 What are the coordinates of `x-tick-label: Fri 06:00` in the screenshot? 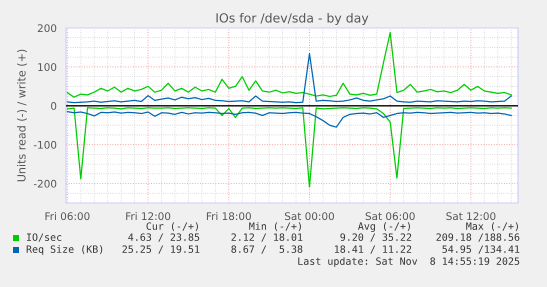 It's located at (67, 216).